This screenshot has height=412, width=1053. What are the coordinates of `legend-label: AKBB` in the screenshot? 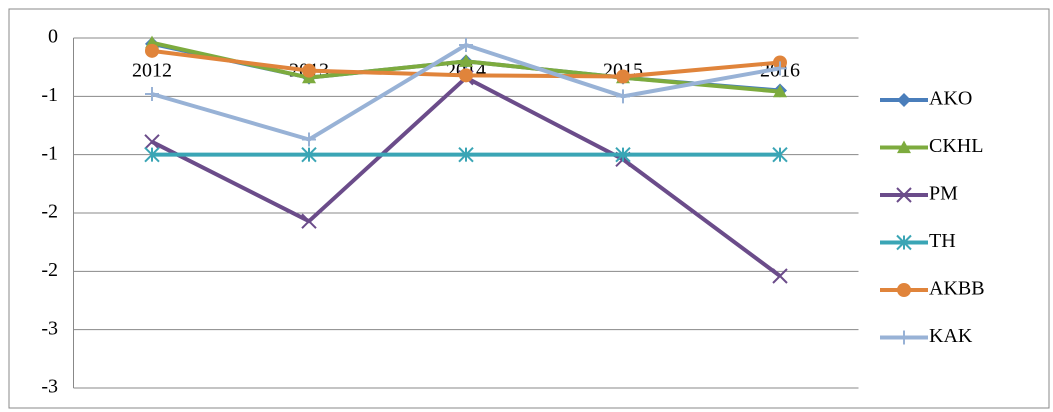 It's located at (957, 289).